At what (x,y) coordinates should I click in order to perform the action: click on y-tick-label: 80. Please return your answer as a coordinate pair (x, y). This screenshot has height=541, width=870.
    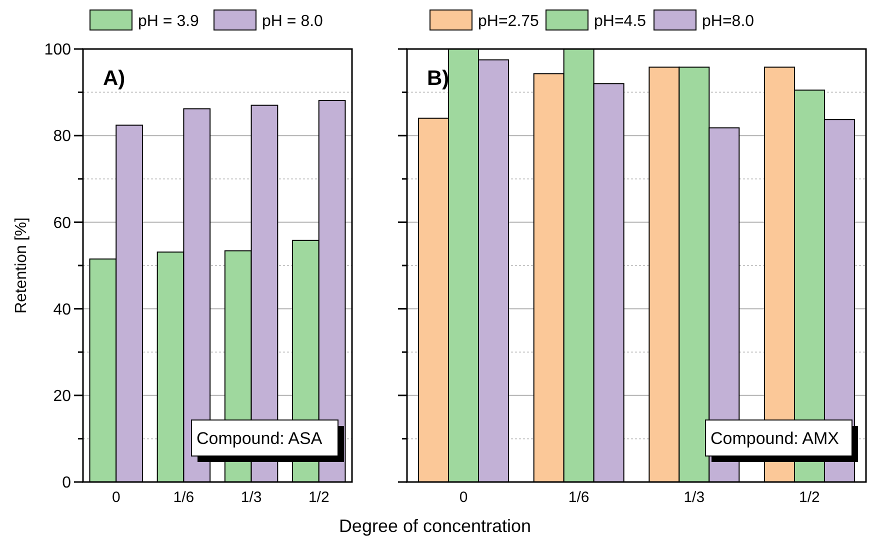
    Looking at the image, I should click on (62, 137).